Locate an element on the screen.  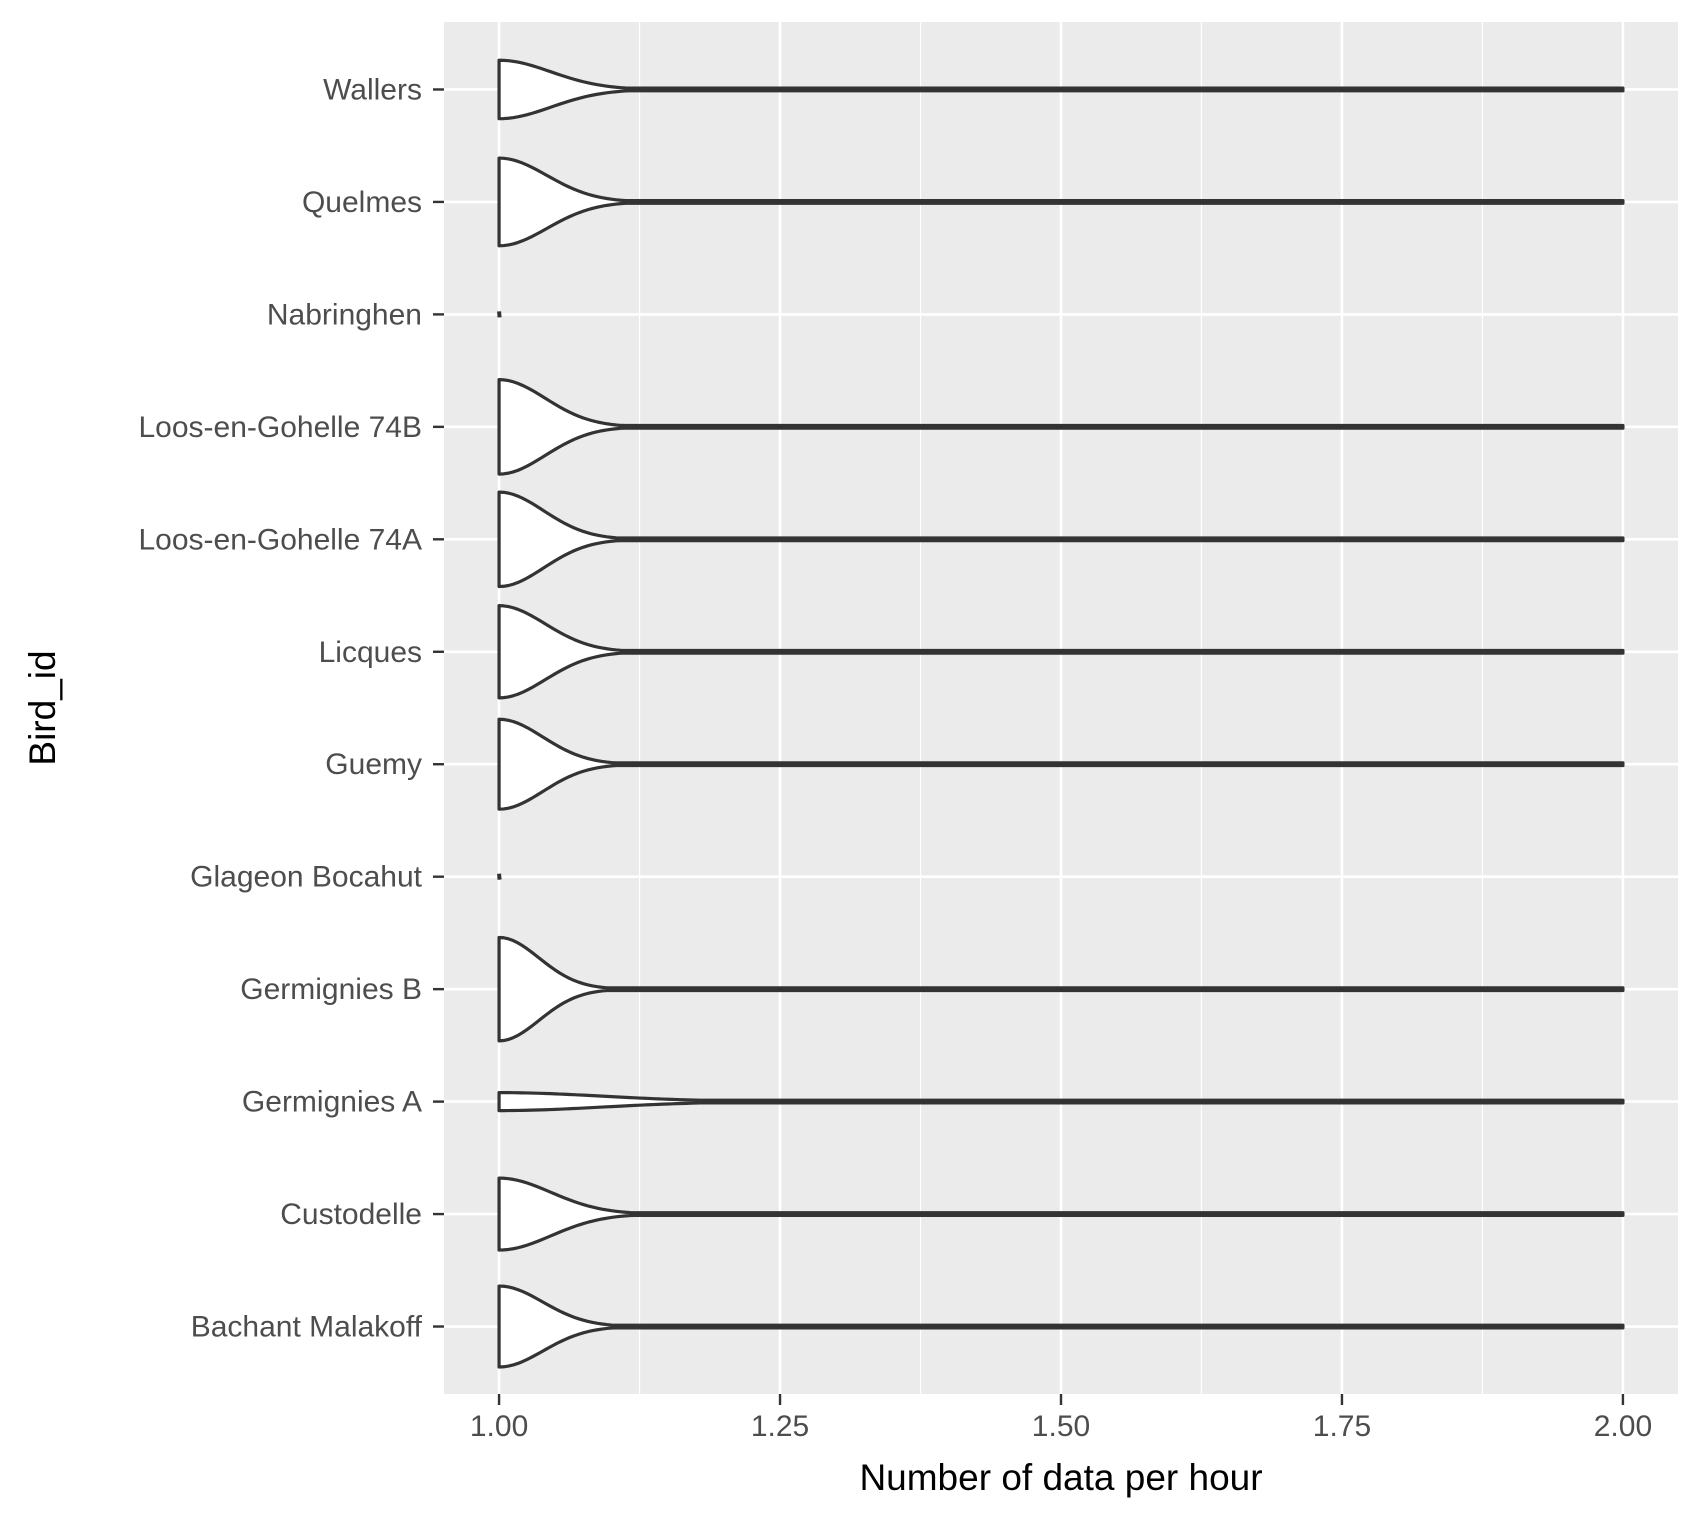
y-tick-label: Custodelle is located at coordinates (351, 1214).